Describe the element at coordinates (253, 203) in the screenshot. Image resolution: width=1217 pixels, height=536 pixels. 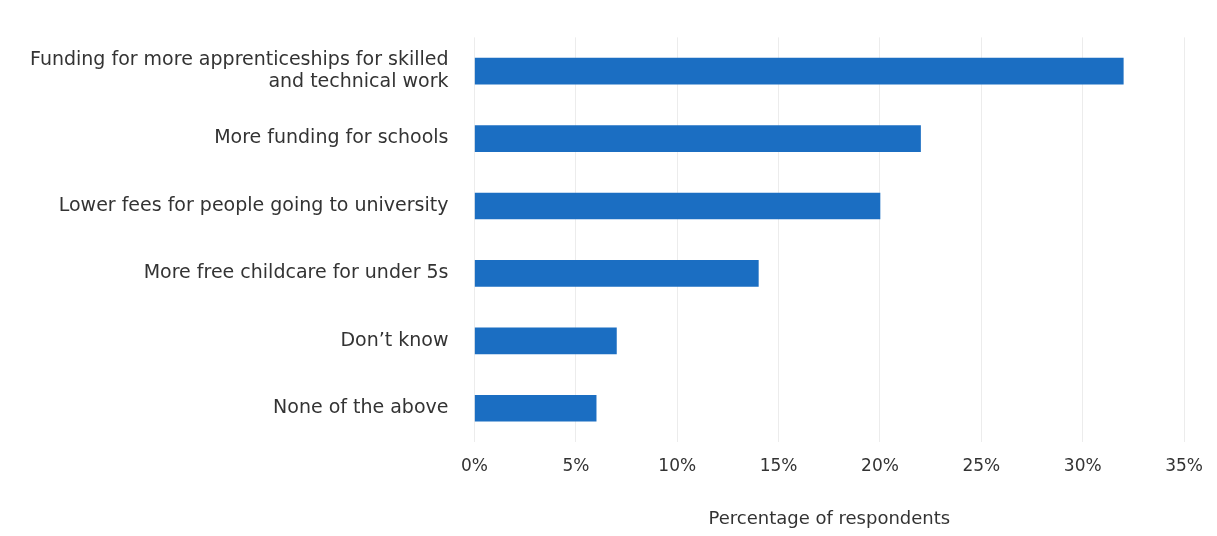
I see `y-tick-label: Lower fees for people going to university` at that location.